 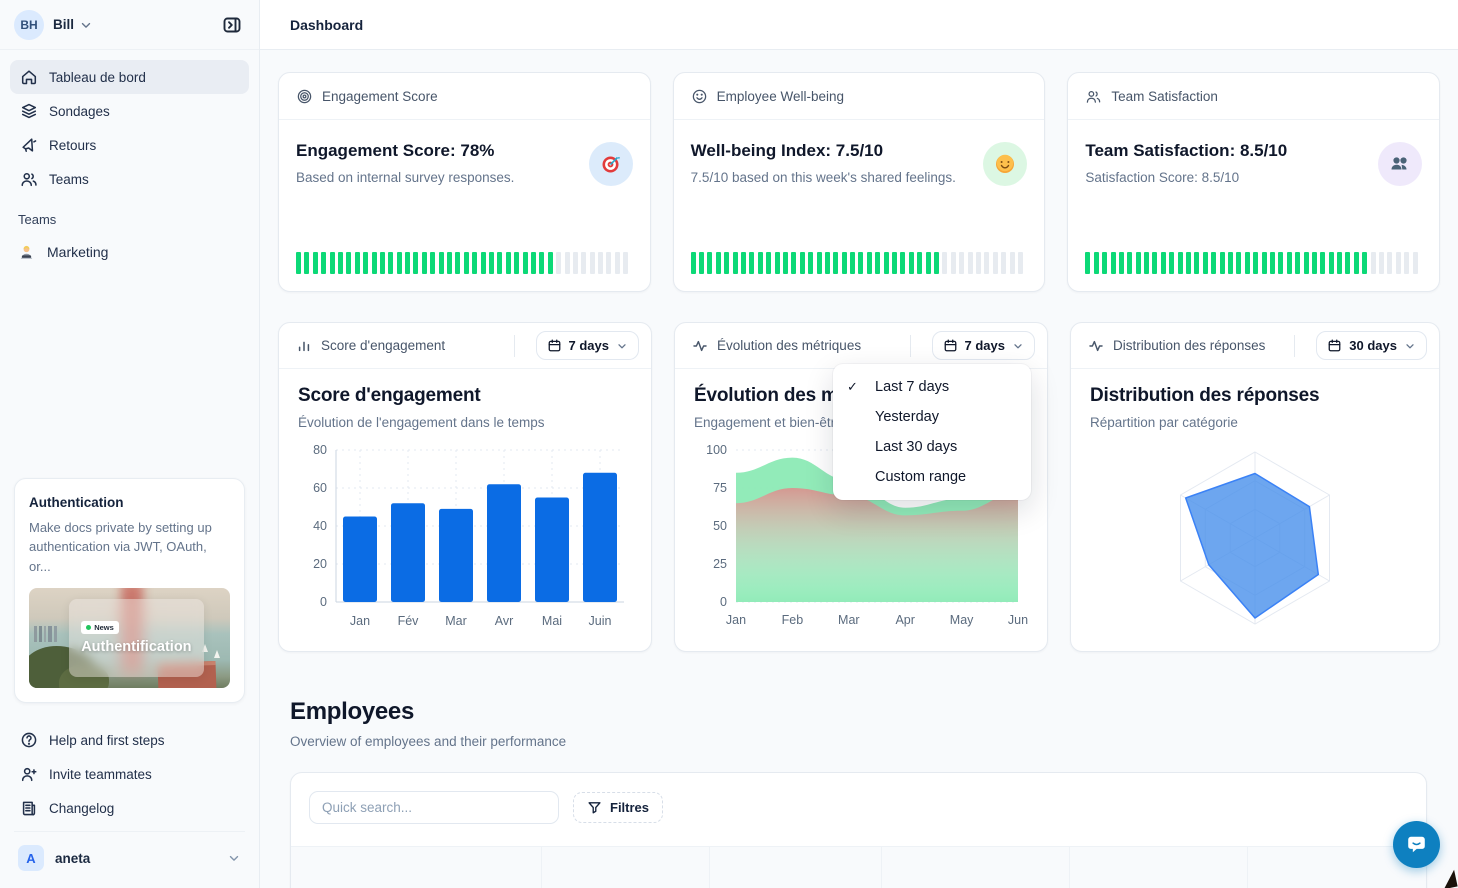 I want to click on column-header-team: Team, so click(x=625, y=867).